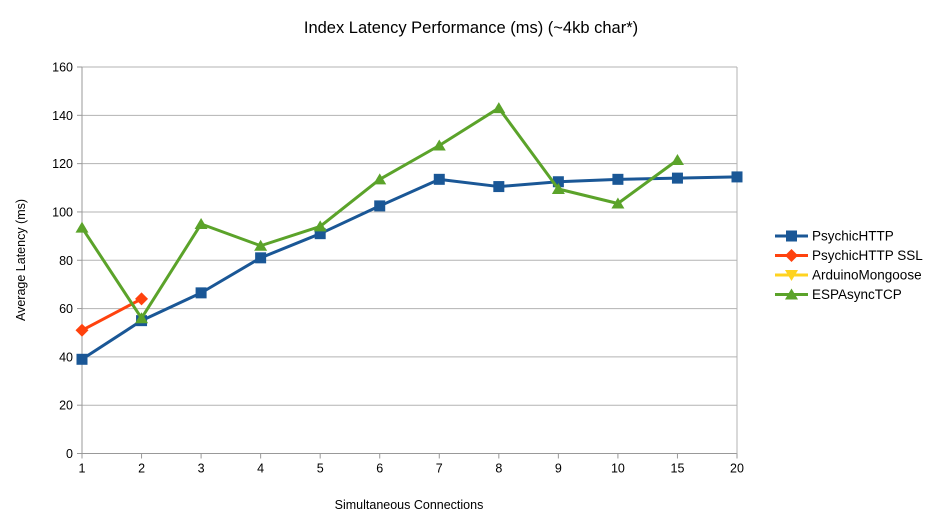 The height and width of the screenshot is (530, 943). What do you see at coordinates (201, 469) in the screenshot?
I see `x-tick-label: 3` at bounding box center [201, 469].